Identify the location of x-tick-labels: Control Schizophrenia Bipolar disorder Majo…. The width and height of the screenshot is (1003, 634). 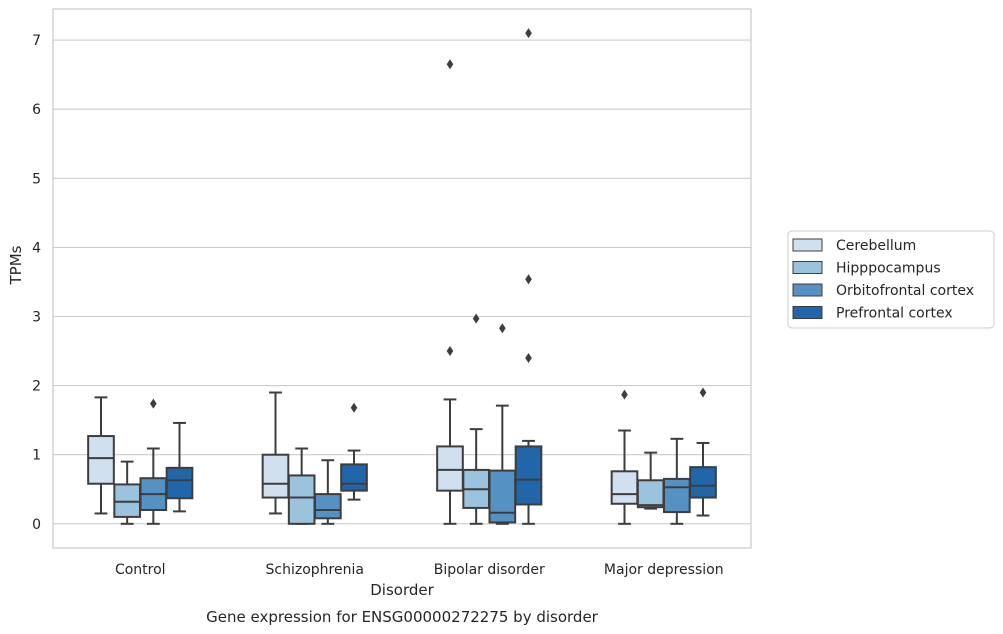
(419, 570).